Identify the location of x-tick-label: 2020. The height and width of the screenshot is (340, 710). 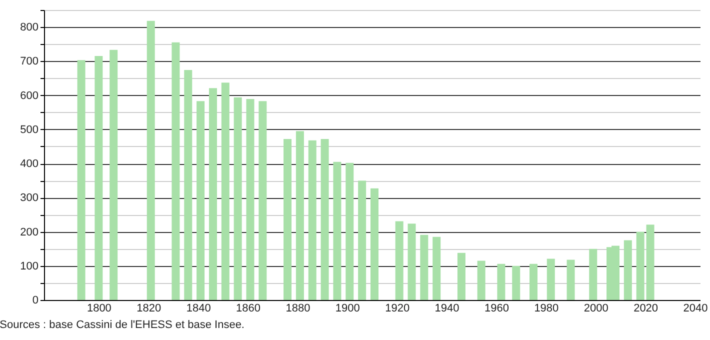
(646, 308).